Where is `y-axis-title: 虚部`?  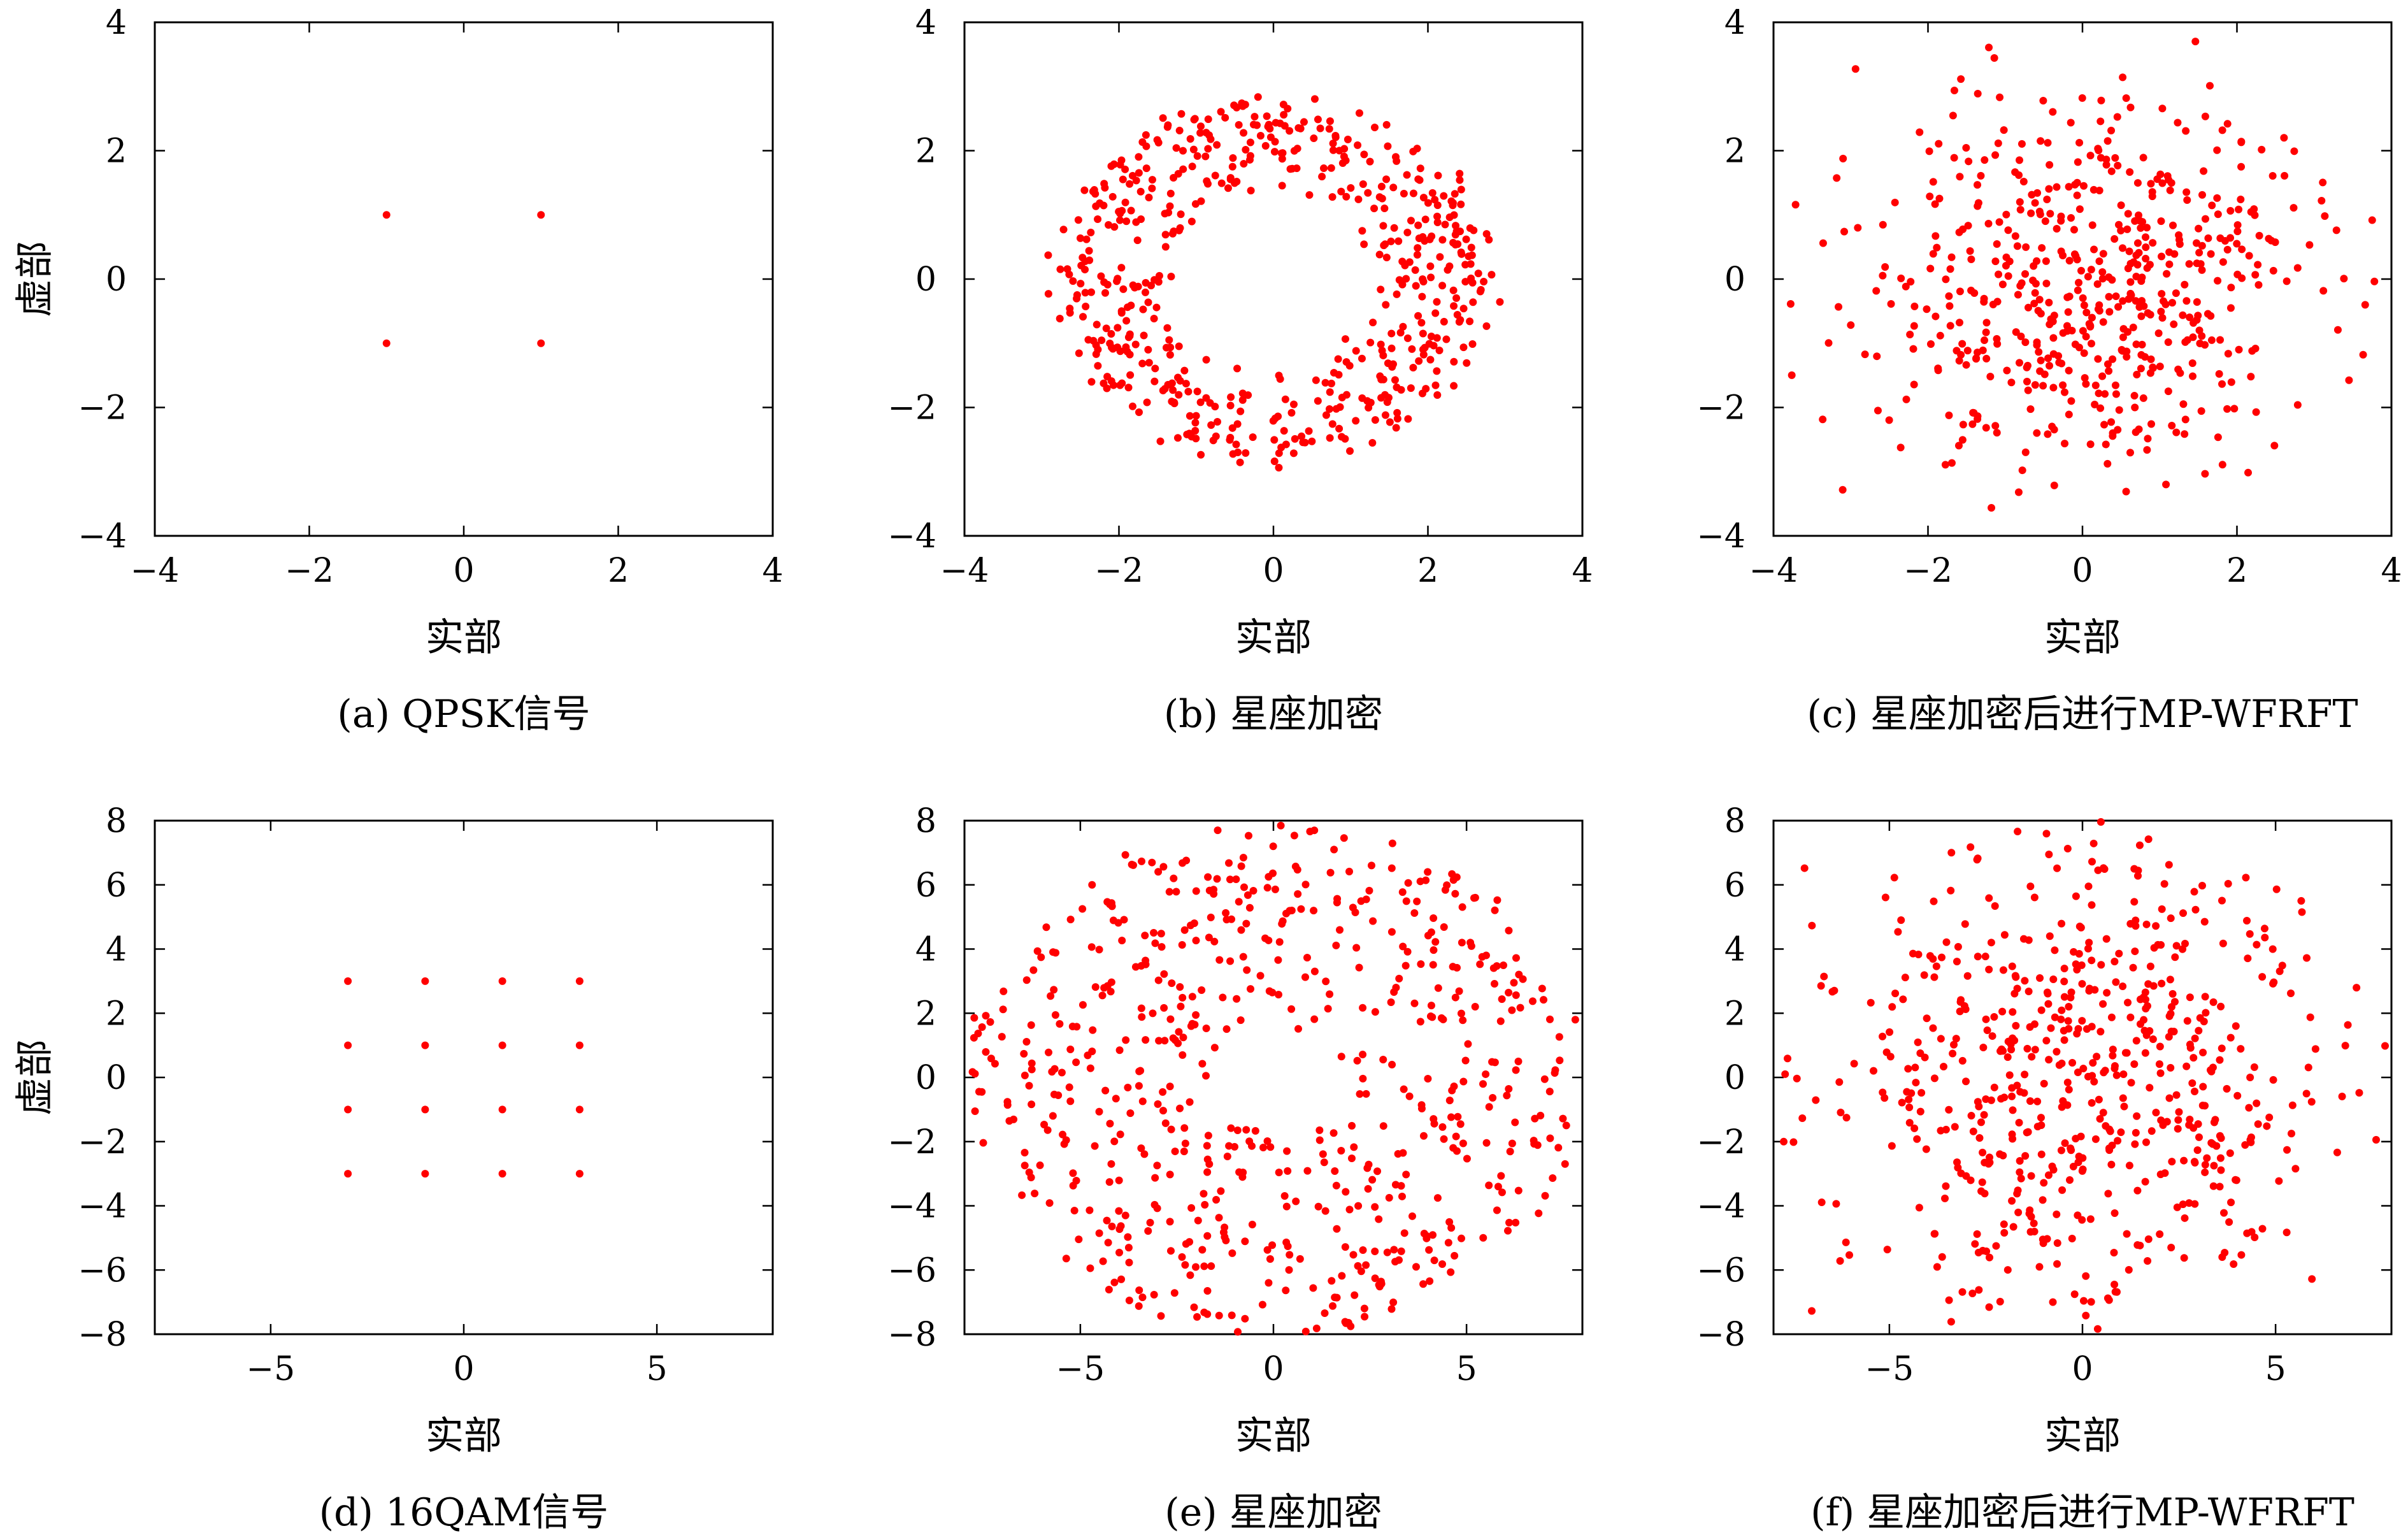
y-axis-title: 虚部 is located at coordinates (35, 279).